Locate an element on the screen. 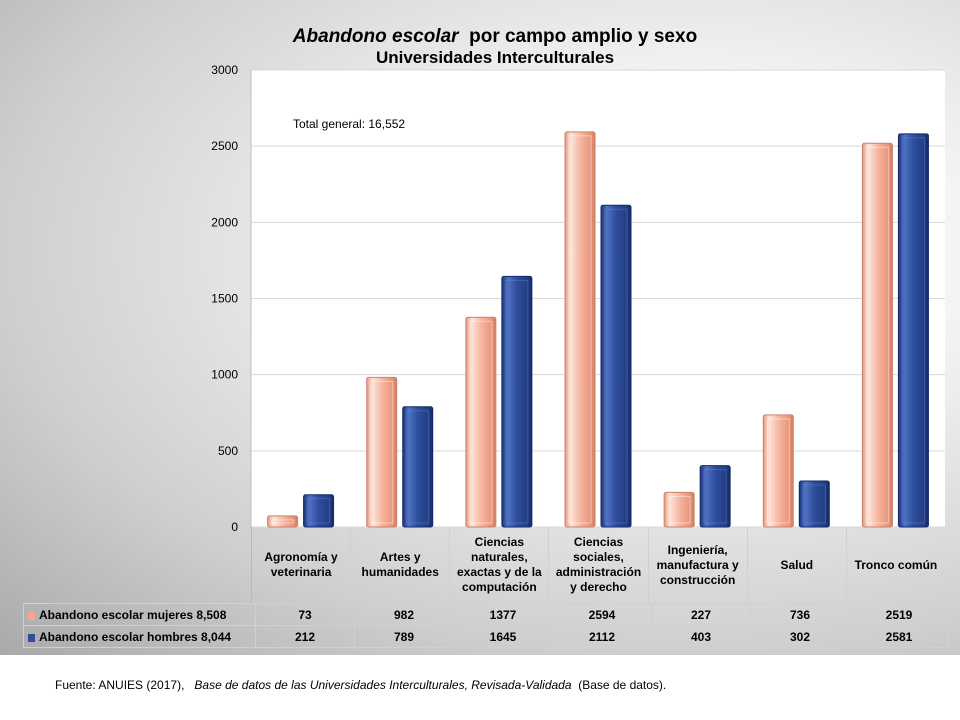 This screenshot has width=960, height=720. y-tick-label: 3000 is located at coordinates (224, 70).